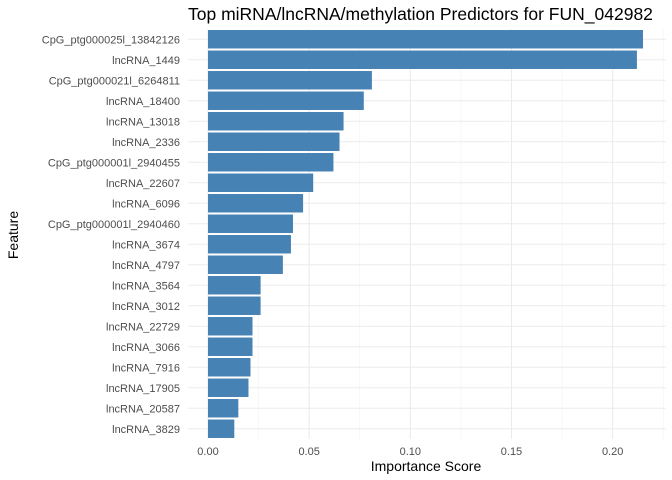  Describe the element at coordinates (146, 430) in the screenshot. I see `y-tick-label: lncRNA_3829` at that location.